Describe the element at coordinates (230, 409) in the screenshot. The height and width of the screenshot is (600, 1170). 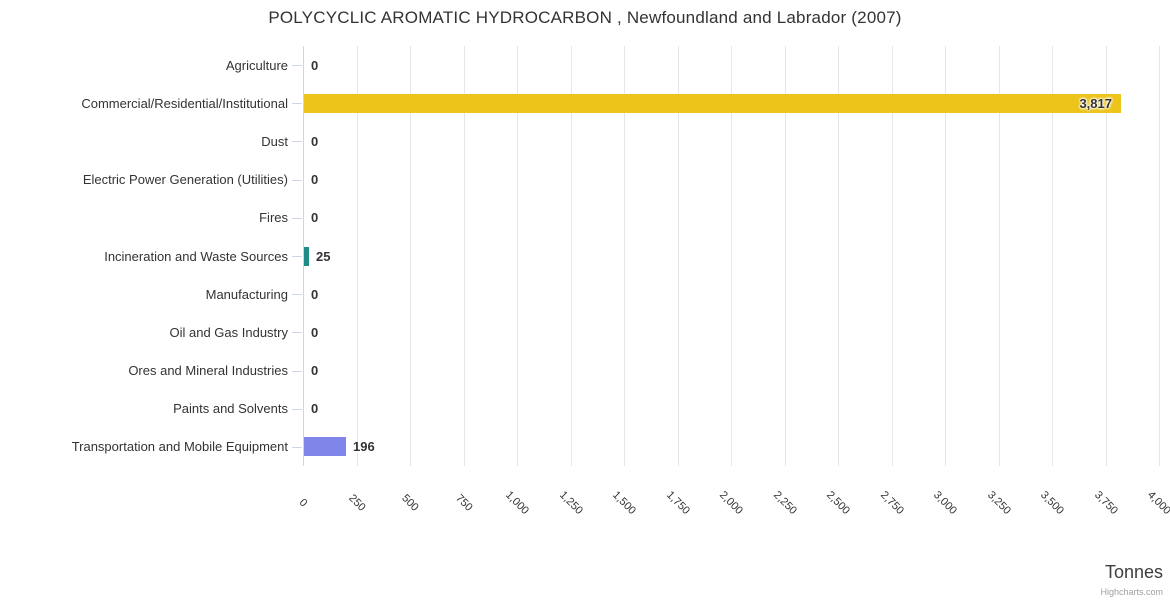
I see `category-label: Paints and Solvents` at that location.